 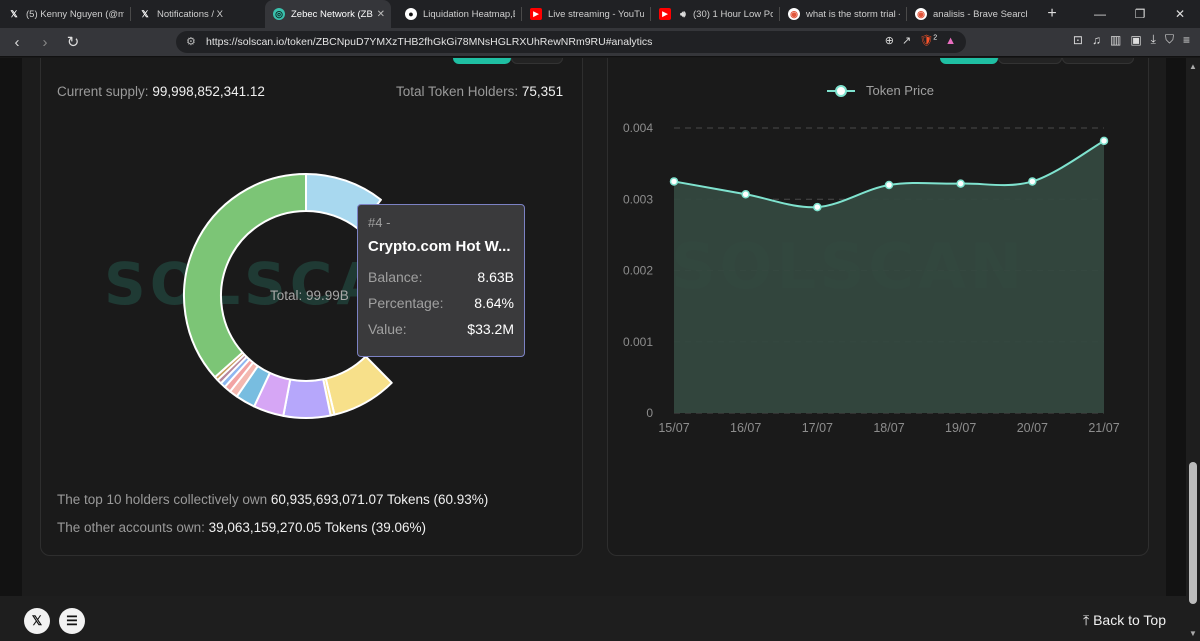 What do you see at coordinates (889, 41) in the screenshot?
I see `zoom-icon: ⊕` at bounding box center [889, 41].